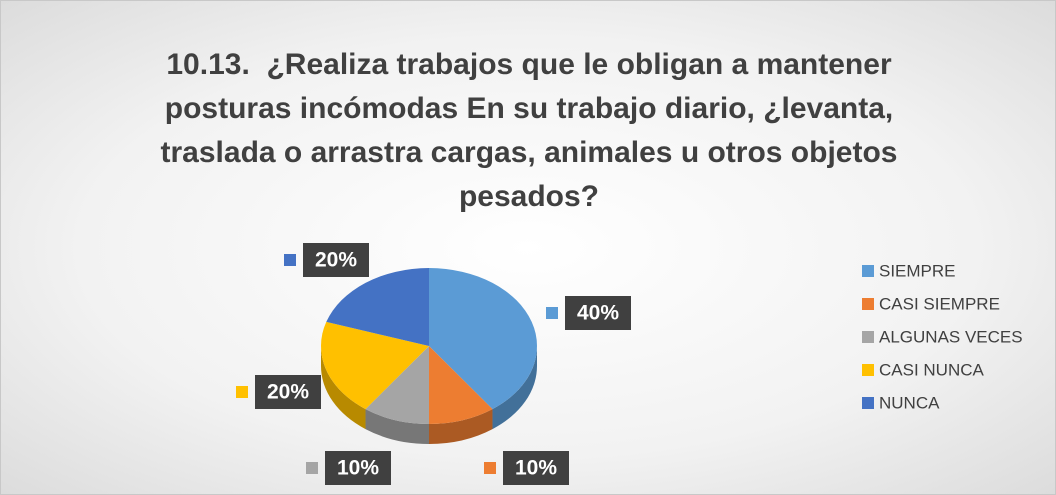 Image resolution: width=1056 pixels, height=495 pixels. What do you see at coordinates (951, 336) in the screenshot?
I see `legend-label: ALGUNAS VECES` at bounding box center [951, 336].